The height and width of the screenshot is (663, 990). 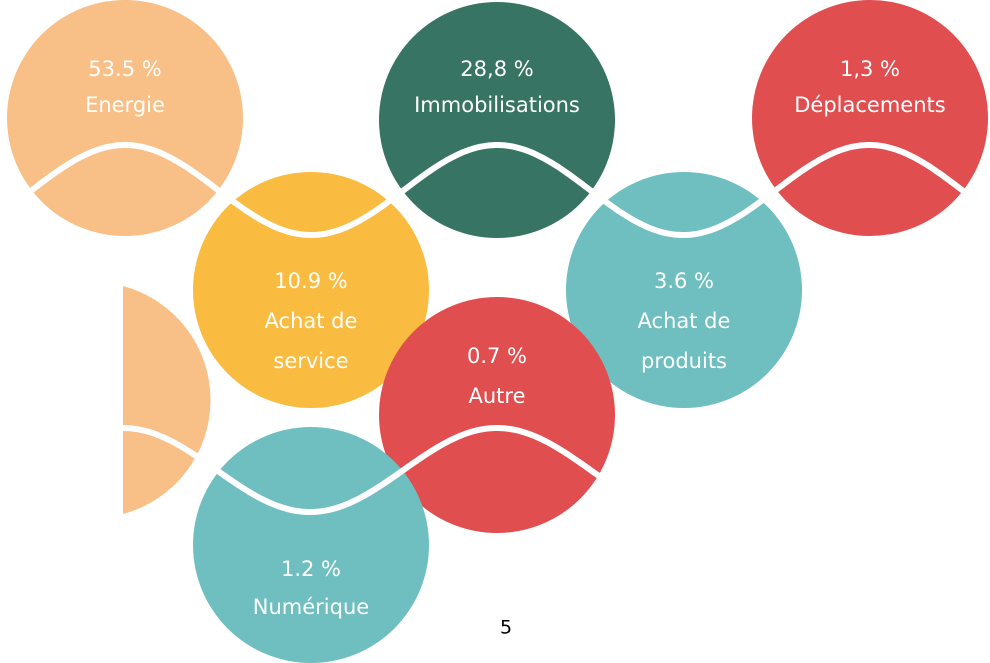 What do you see at coordinates (311, 607) in the screenshot?
I see `node-label: Numérique` at bounding box center [311, 607].